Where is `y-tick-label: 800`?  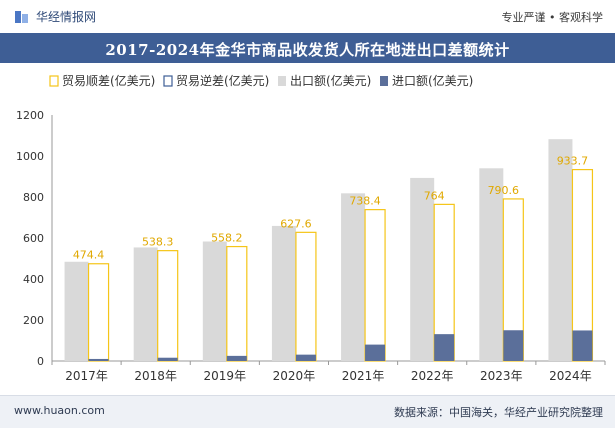 y-tick-label: 800 is located at coordinates (33, 197).